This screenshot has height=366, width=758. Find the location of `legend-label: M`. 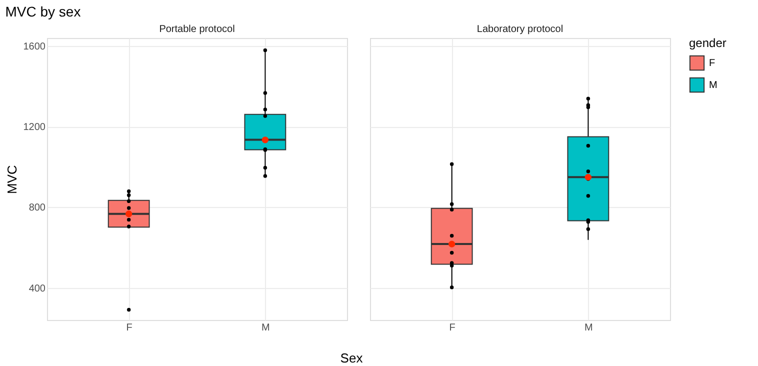

legend-label: M is located at coordinates (713, 85).